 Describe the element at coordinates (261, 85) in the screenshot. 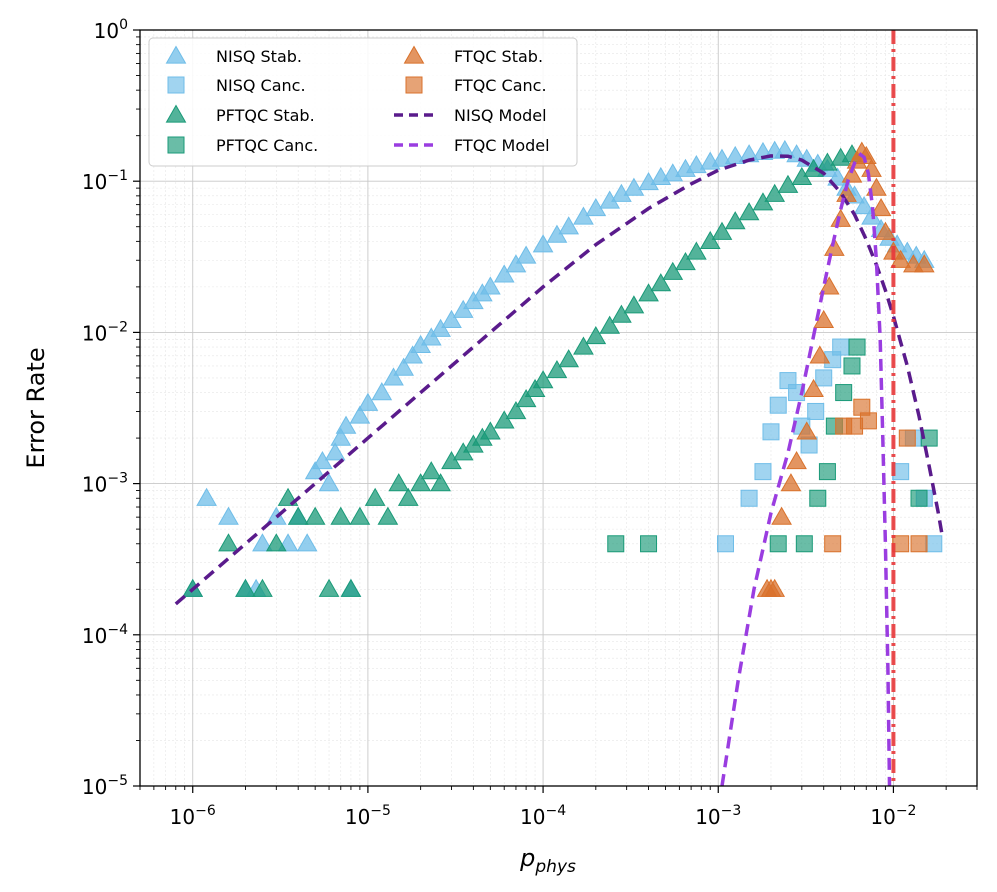

I see `legend-label-nisq-canc: NISQ Canc.` at that location.